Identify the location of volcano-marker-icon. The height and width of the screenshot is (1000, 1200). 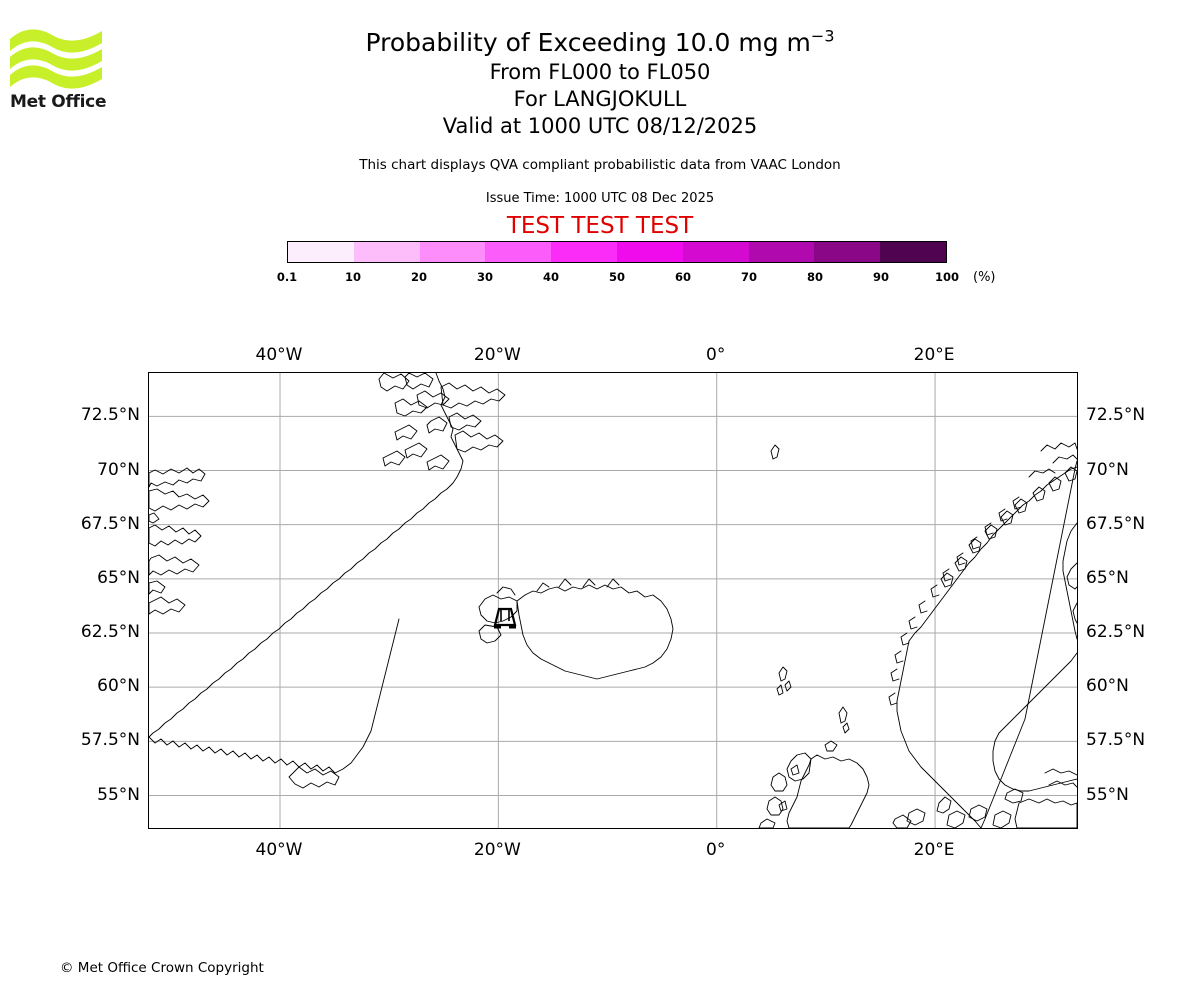
(505, 618).